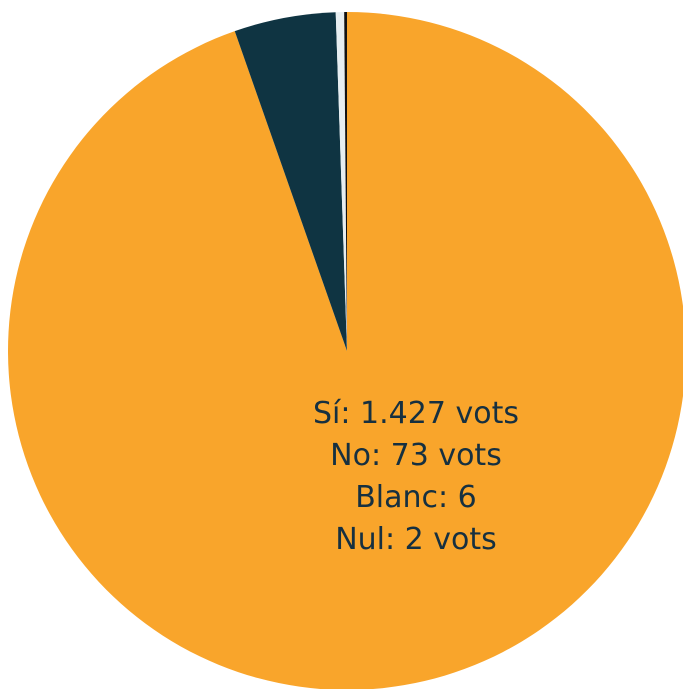 This screenshot has height=689, width=683. What do you see at coordinates (341, 182) in the screenshot?
I see `pie-slice-blanc` at bounding box center [341, 182].